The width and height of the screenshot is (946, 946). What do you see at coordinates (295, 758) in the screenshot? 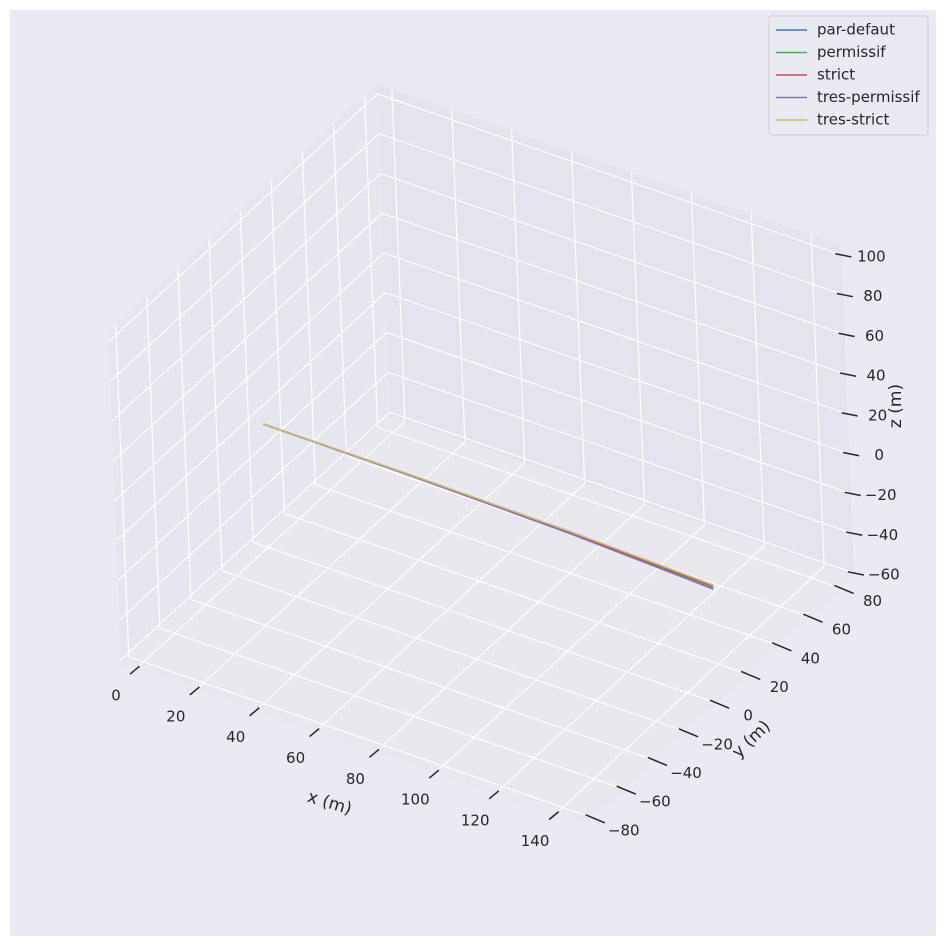
I see `x-tick-label: 60` at bounding box center [295, 758].